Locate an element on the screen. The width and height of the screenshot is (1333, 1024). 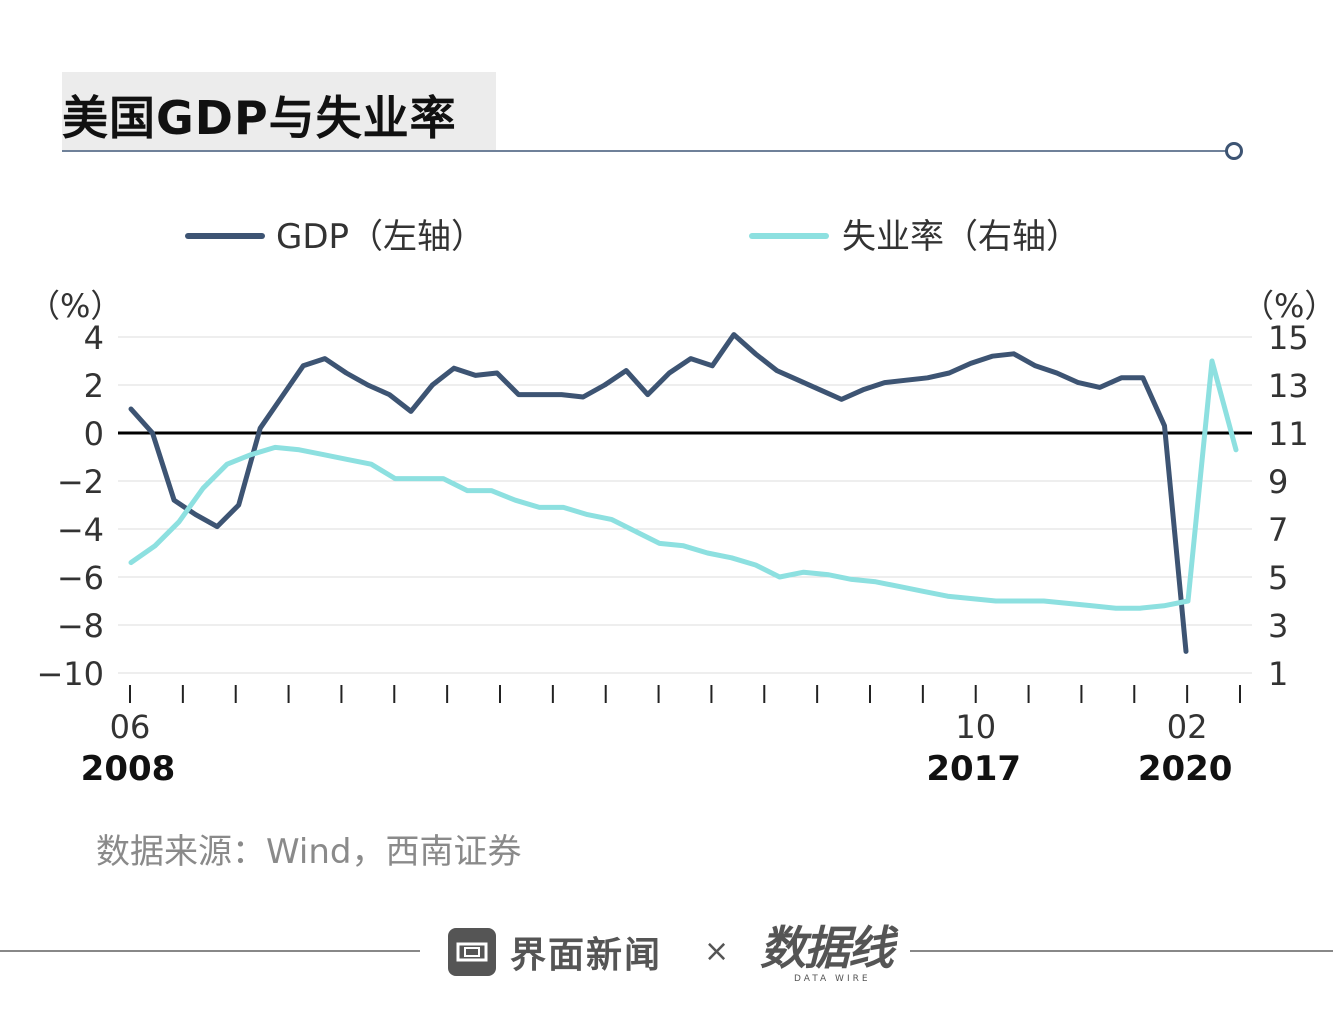
left-tick-label: 0 is located at coordinates (94, 434).